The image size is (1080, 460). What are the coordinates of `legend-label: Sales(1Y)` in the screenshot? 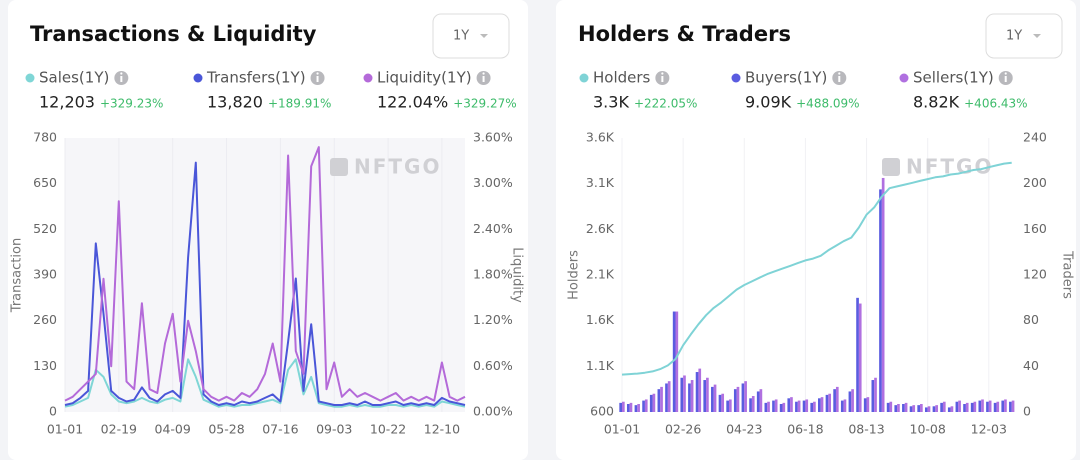 It's located at (74, 78).